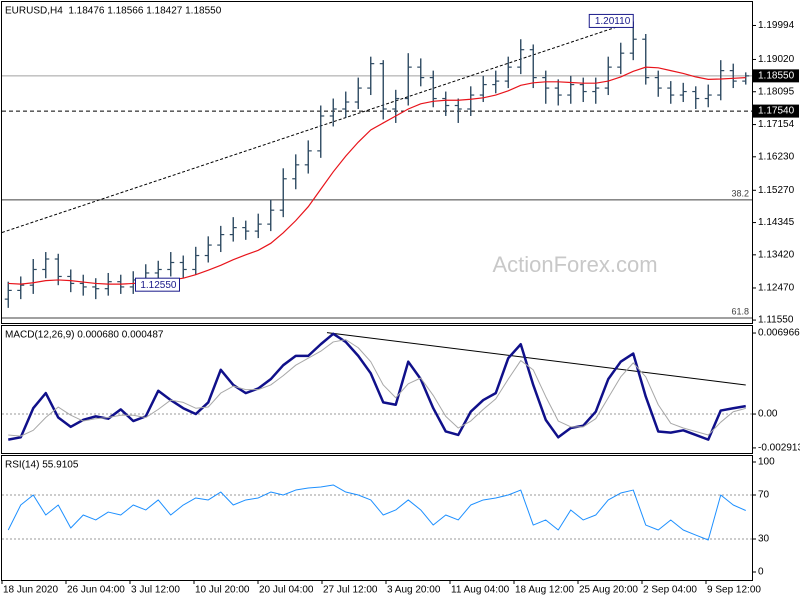  What do you see at coordinates (776, 124) in the screenshot?
I see `y-tick-label: 1.17154` at bounding box center [776, 124].